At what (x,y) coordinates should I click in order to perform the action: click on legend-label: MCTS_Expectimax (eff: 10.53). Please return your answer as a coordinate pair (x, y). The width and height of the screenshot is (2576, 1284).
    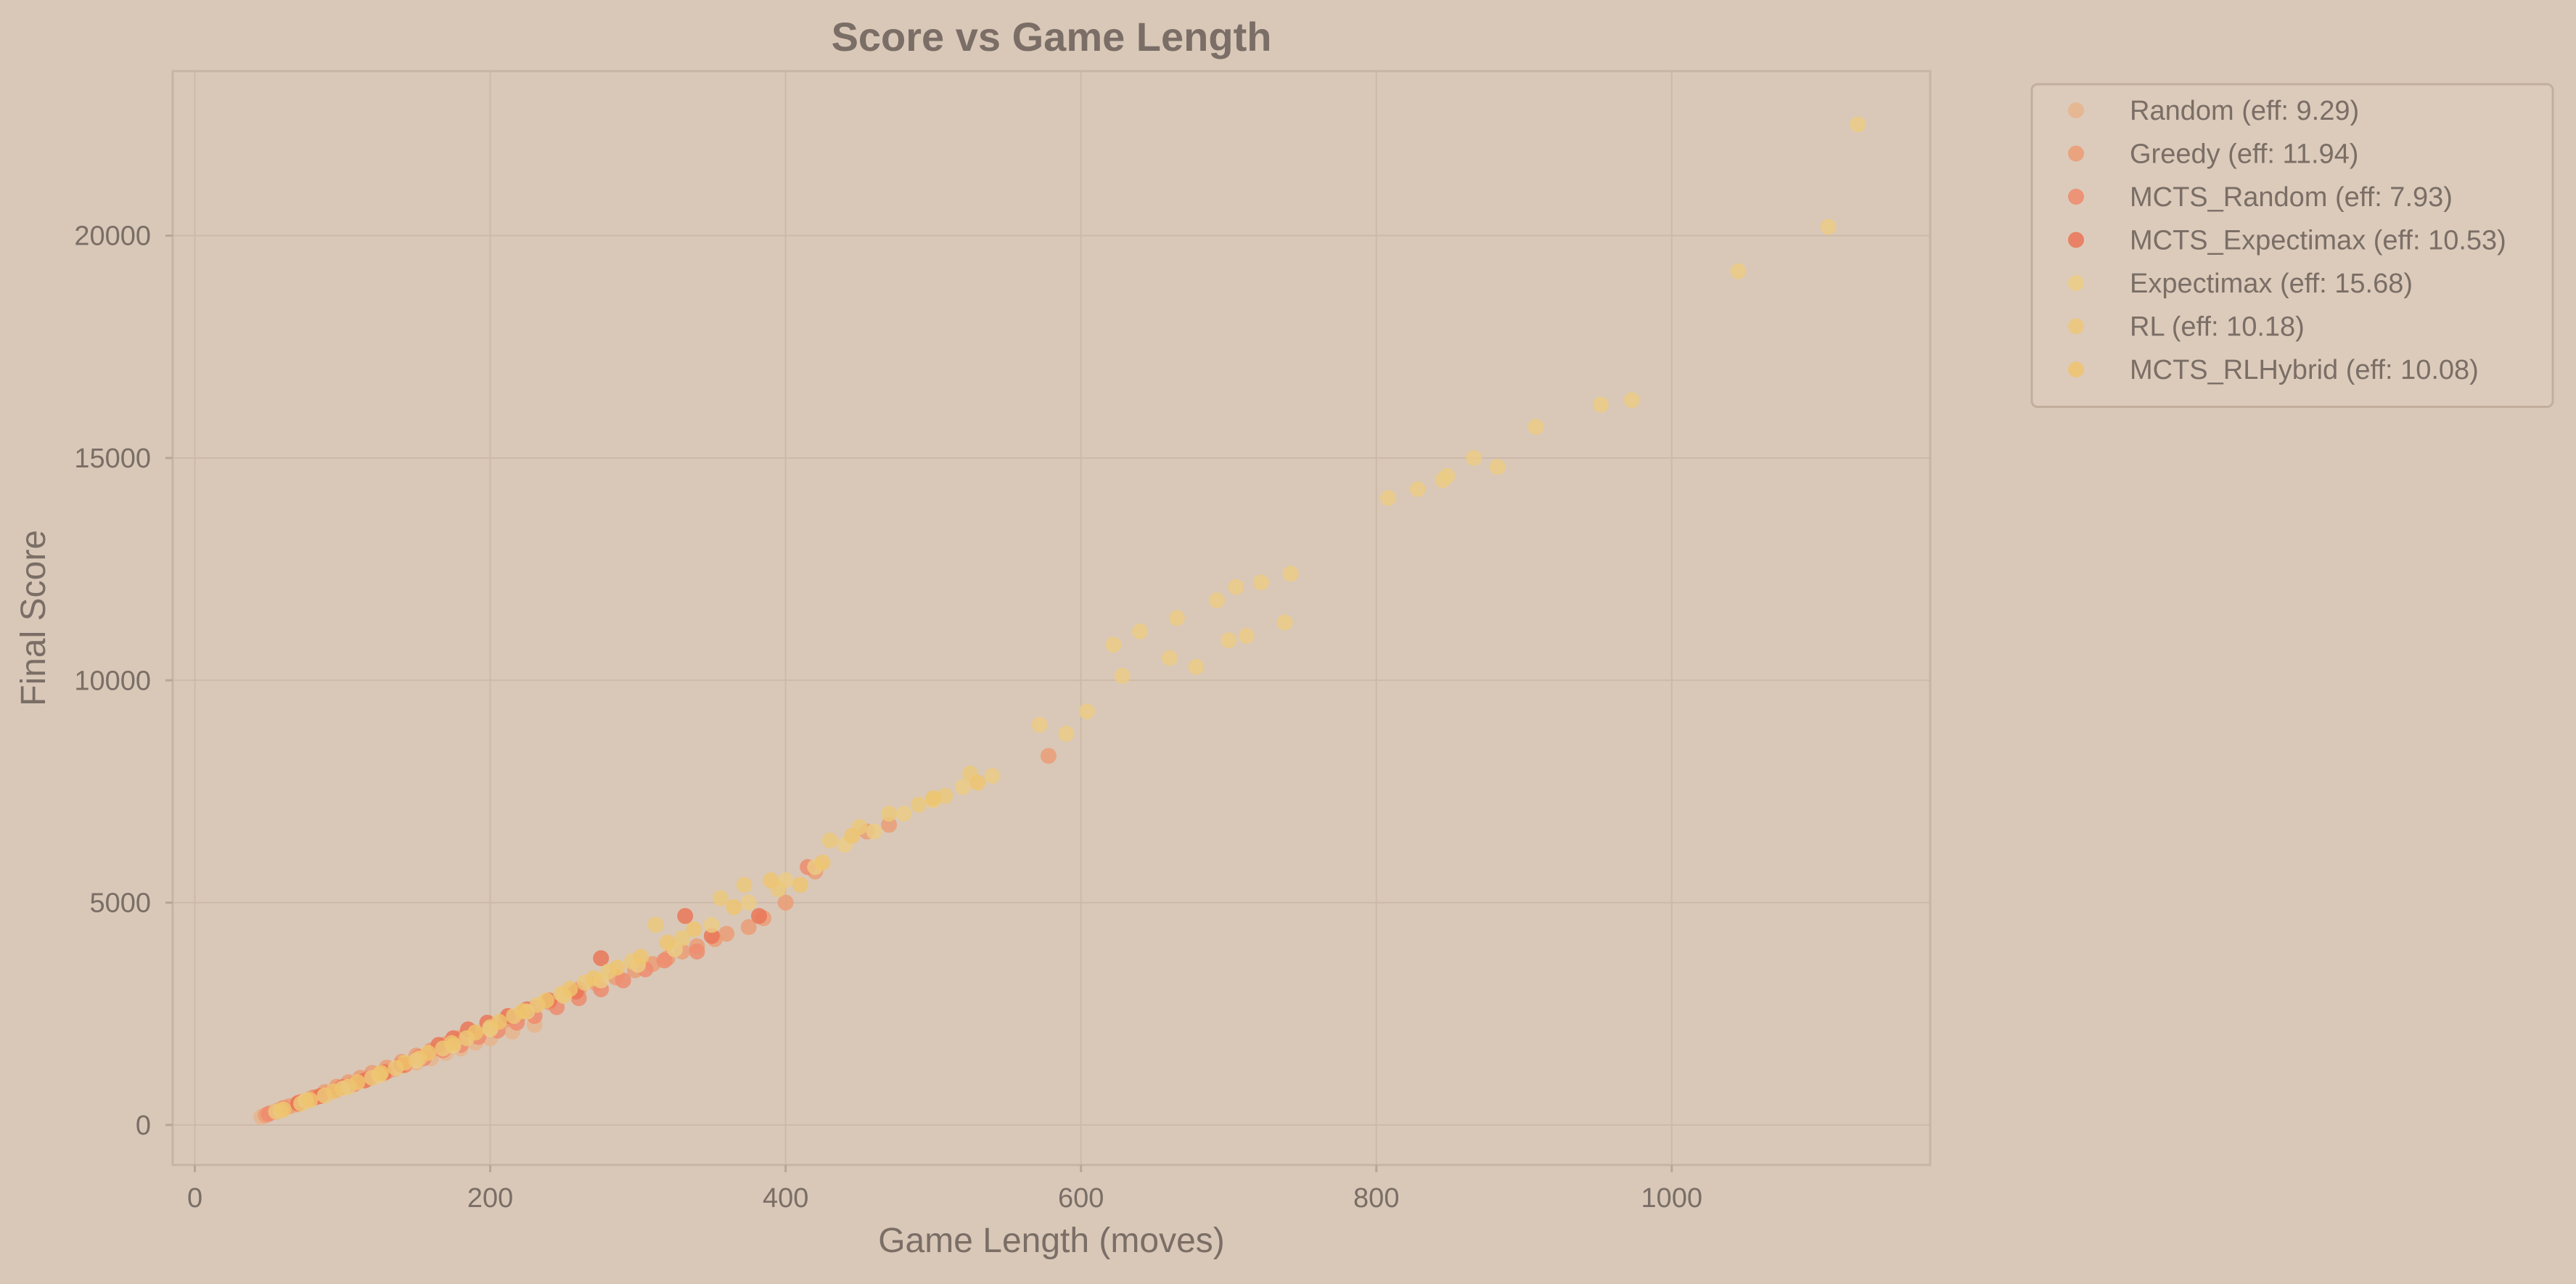
    Looking at the image, I should click on (2318, 241).